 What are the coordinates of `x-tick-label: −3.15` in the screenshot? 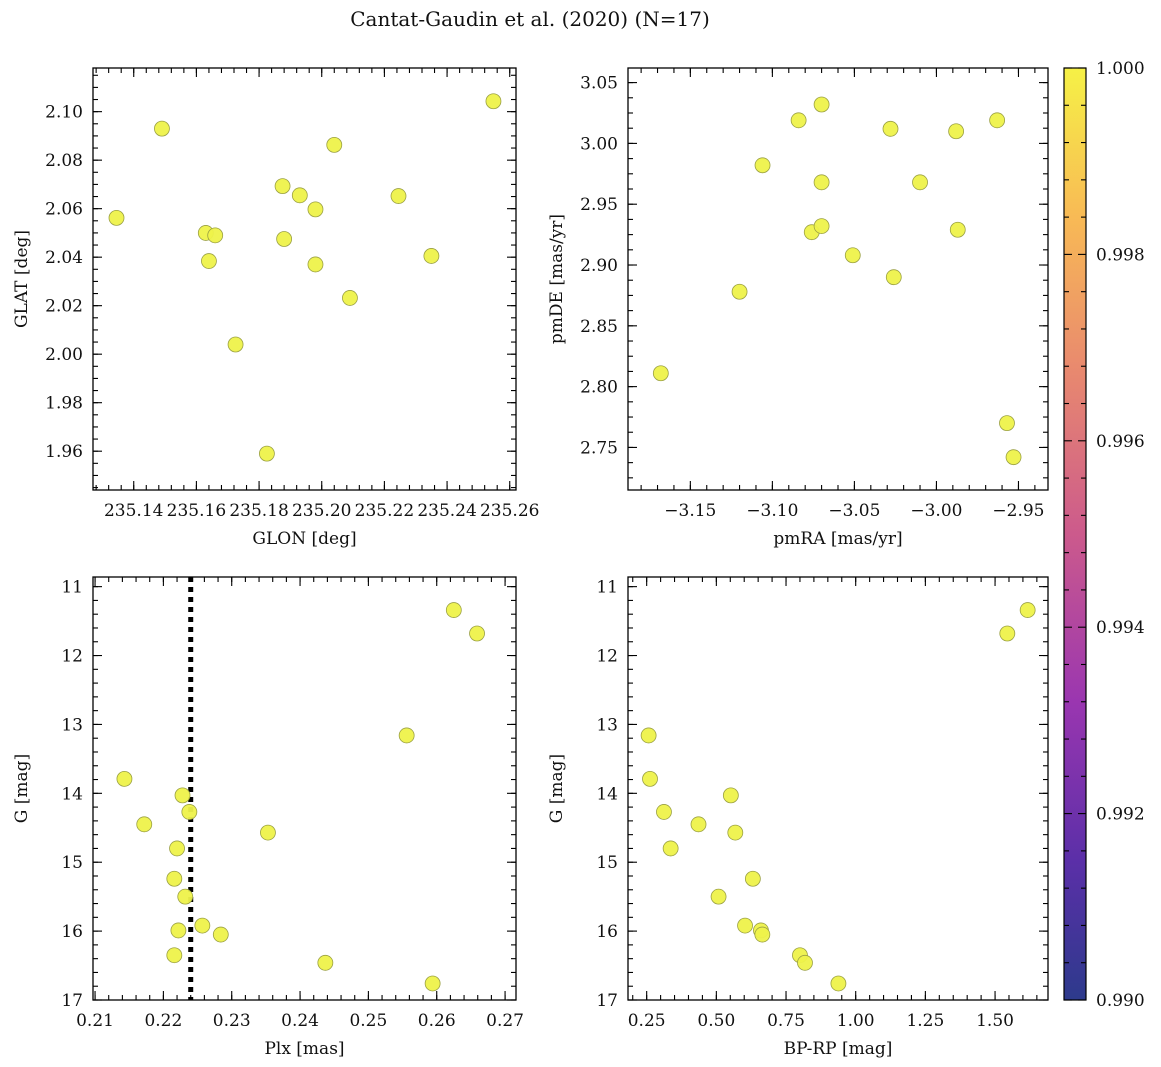 It's located at (690, 511).